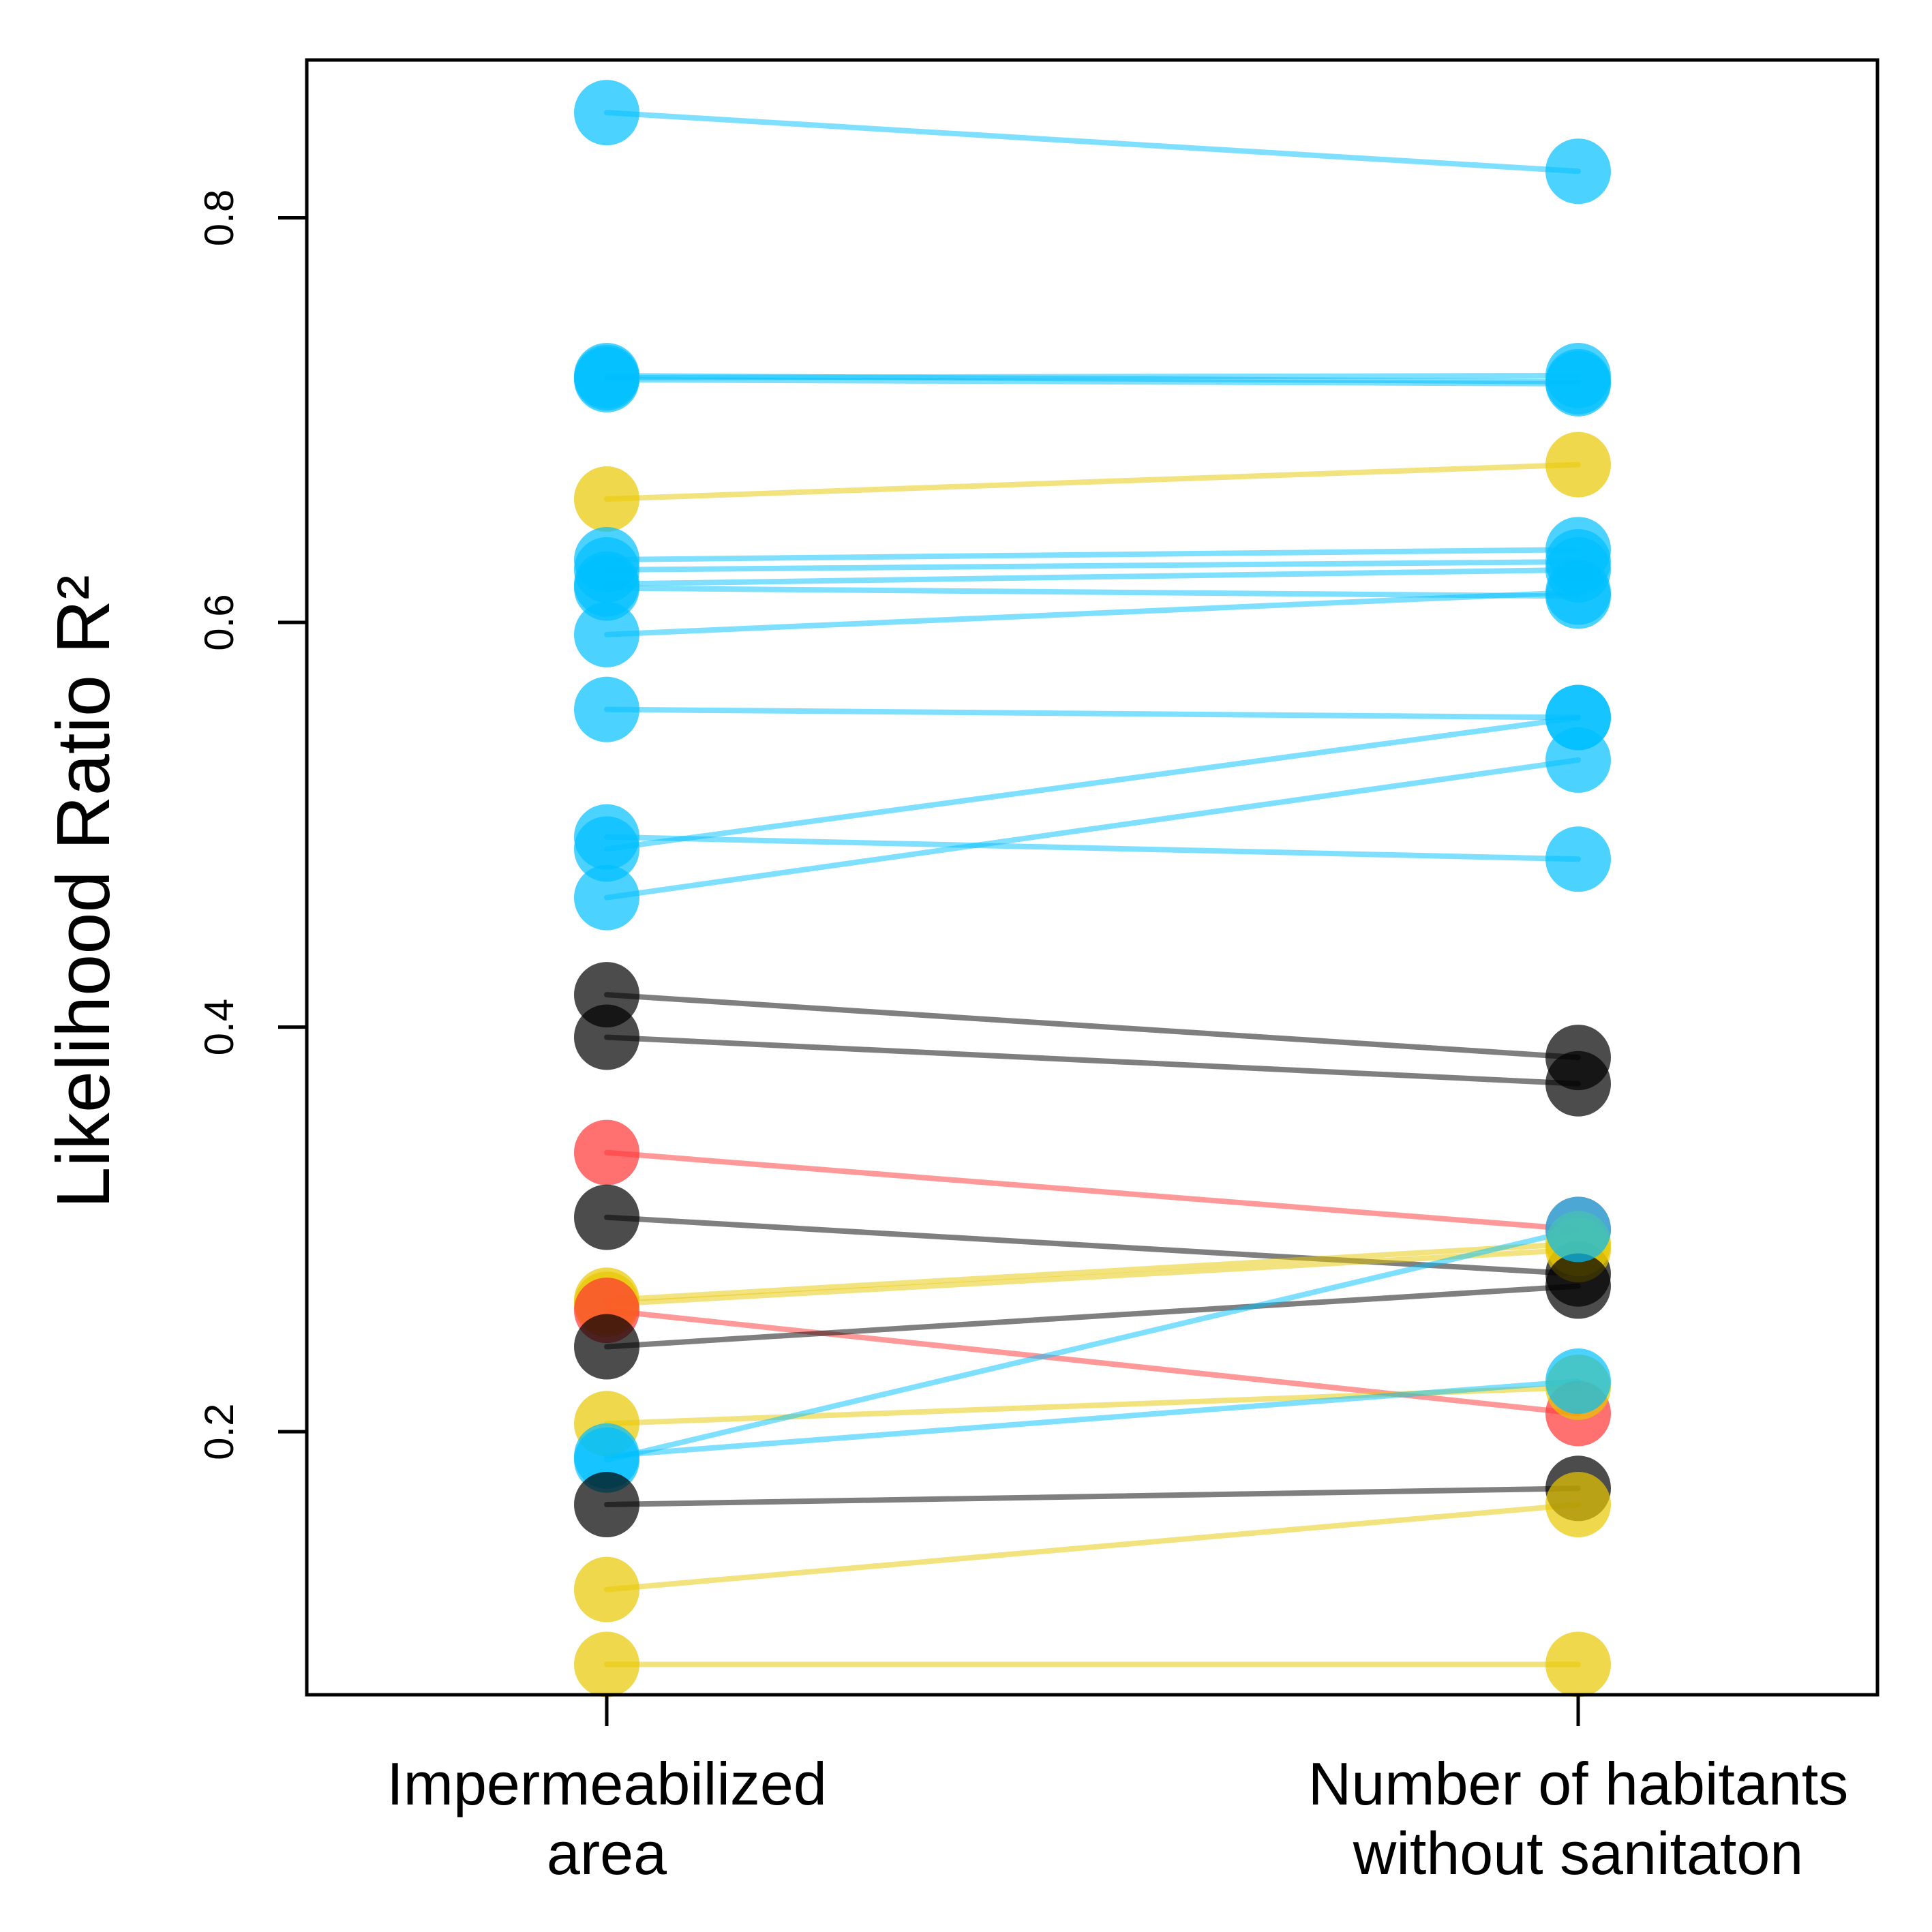 The width and height of the screenshot is (1932, 1932). I want to click on point-10-impermeabilized, so click(606, 634).